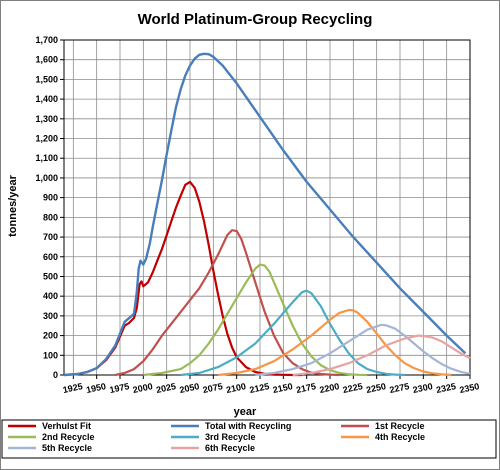 This screenshot has height=470, width=500. I want to click on x-tick-label: 2075, so click(213, 388).